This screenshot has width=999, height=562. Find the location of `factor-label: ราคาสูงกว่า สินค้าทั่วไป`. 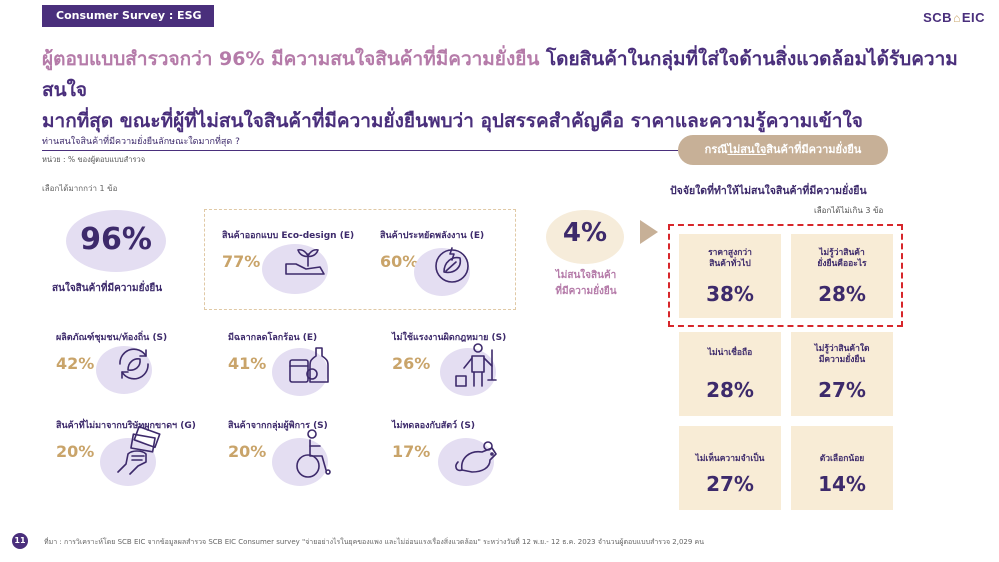

factor-label: ราคาสูงกว่า สินค้าทั่วไป is located at coordinates (730, 258).